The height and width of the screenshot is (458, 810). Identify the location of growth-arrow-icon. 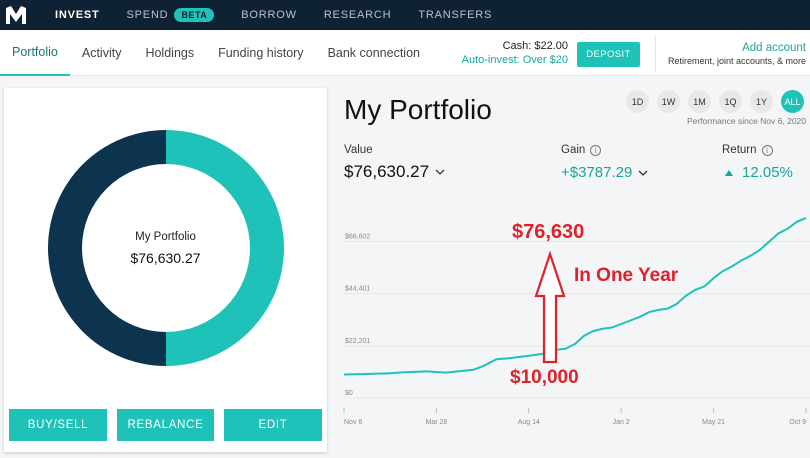
(550, 307).